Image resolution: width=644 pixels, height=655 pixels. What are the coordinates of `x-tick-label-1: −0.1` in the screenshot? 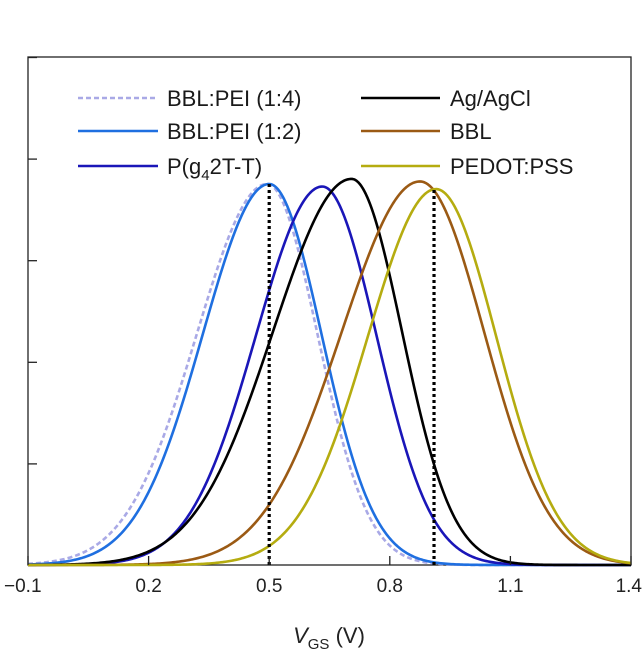 It's located at (23, 586).